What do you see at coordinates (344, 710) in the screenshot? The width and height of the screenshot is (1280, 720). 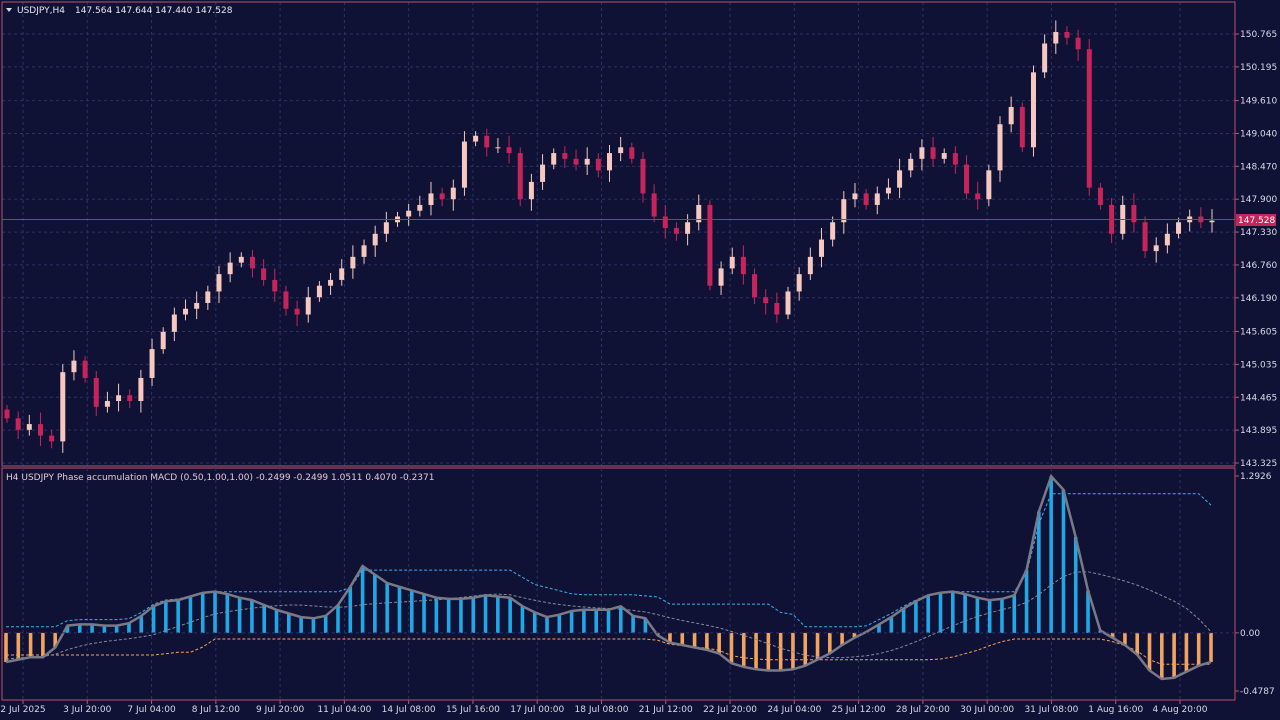 I see `time-tick-label: 11 Jul 04:00` at bounding box center [344, 710].